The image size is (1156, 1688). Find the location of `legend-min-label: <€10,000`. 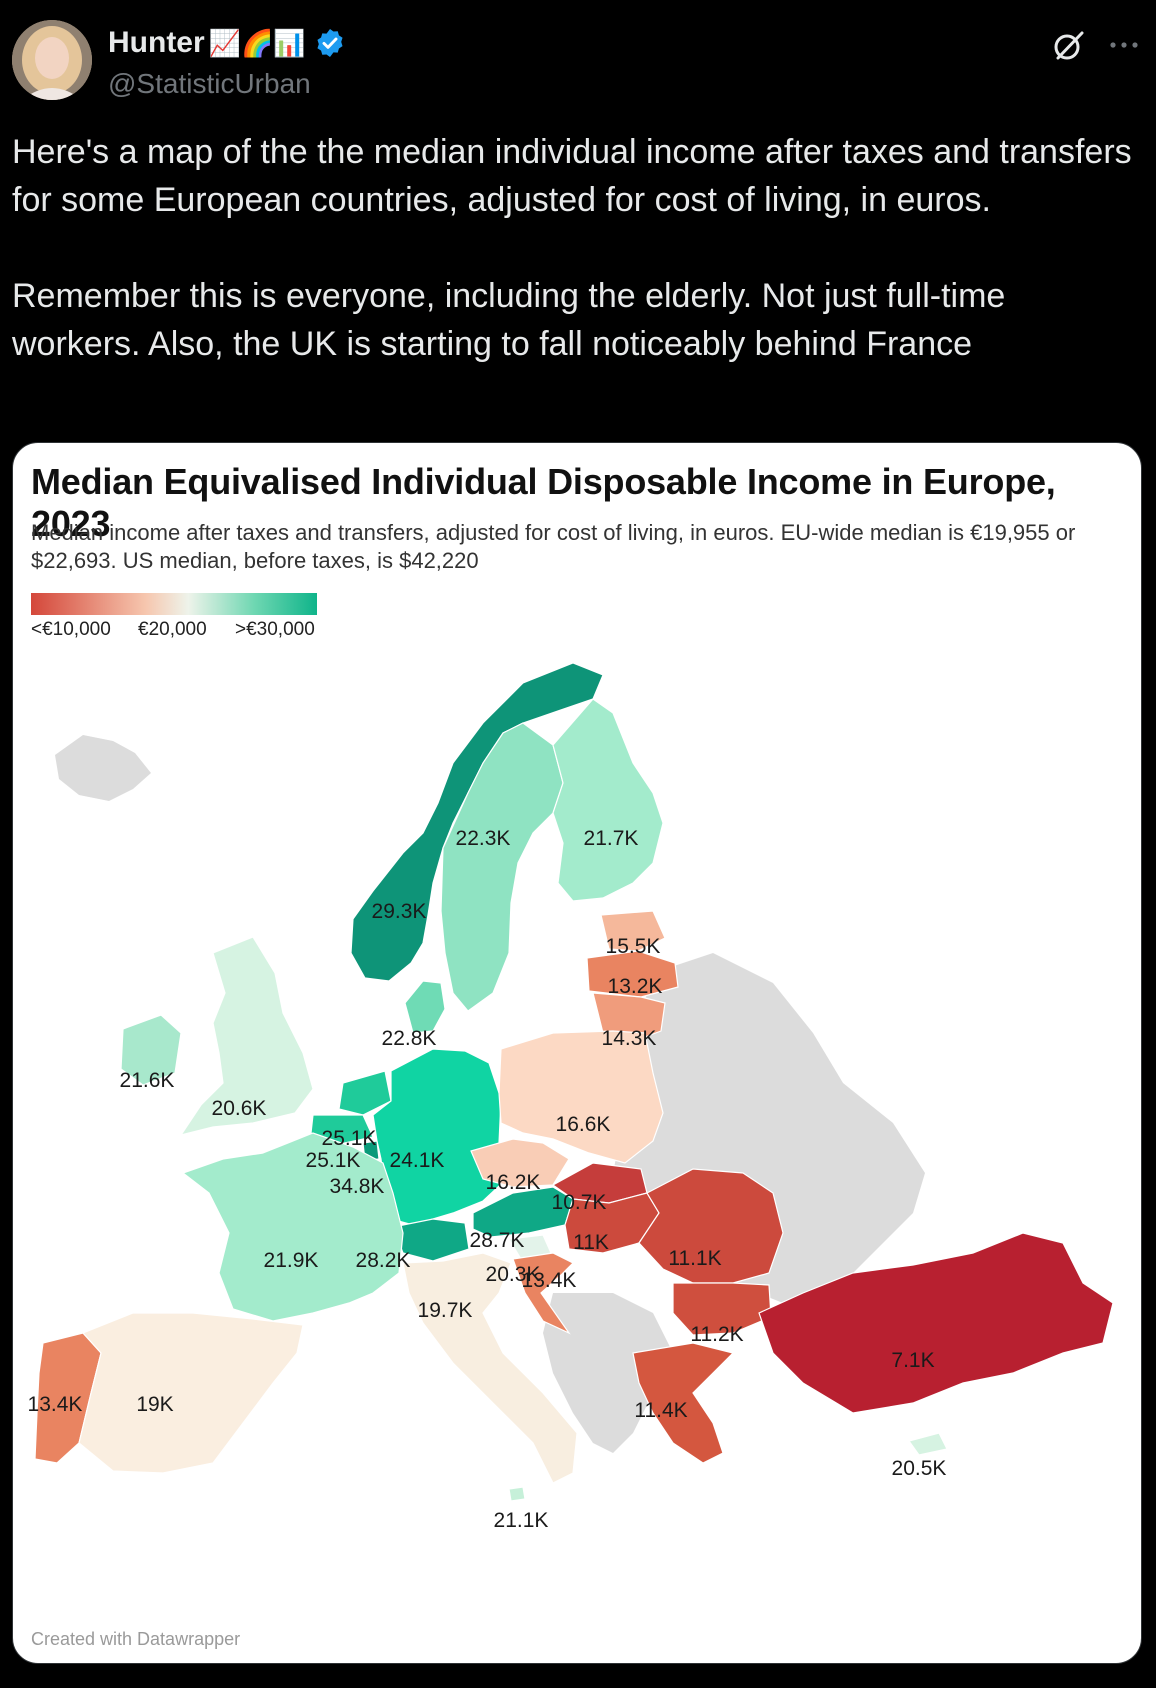

legend-min-label: <€10,000 is located at coordinates (71, 629).